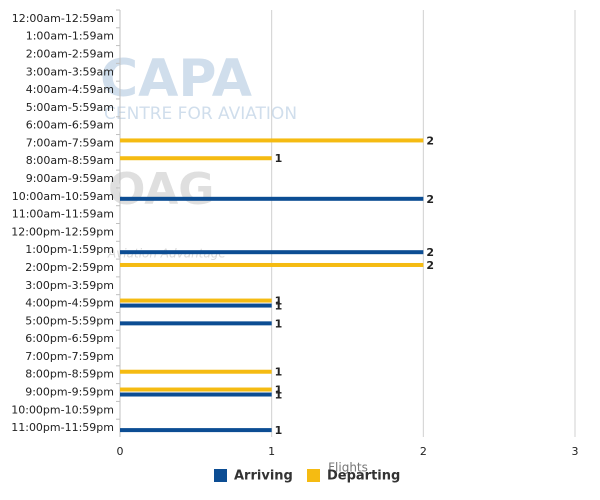 This screenshot has height=500, width=600. What do you see at coordinates (70, 89) in the screenshot?
I see `y-tick-label: 4:00am-4:59am` at bounding box center [70, 89].